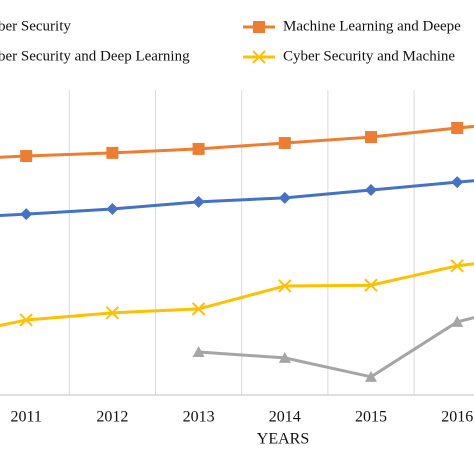 The width and height of the screenshot is (474, 474). I want to click on x-tick-label: 2011, so click(25, 417).